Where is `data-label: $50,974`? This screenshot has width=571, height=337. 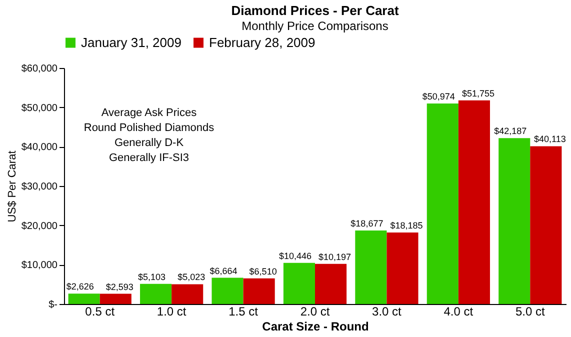
data-label: $50,974 is located at coordinates (438, 97).